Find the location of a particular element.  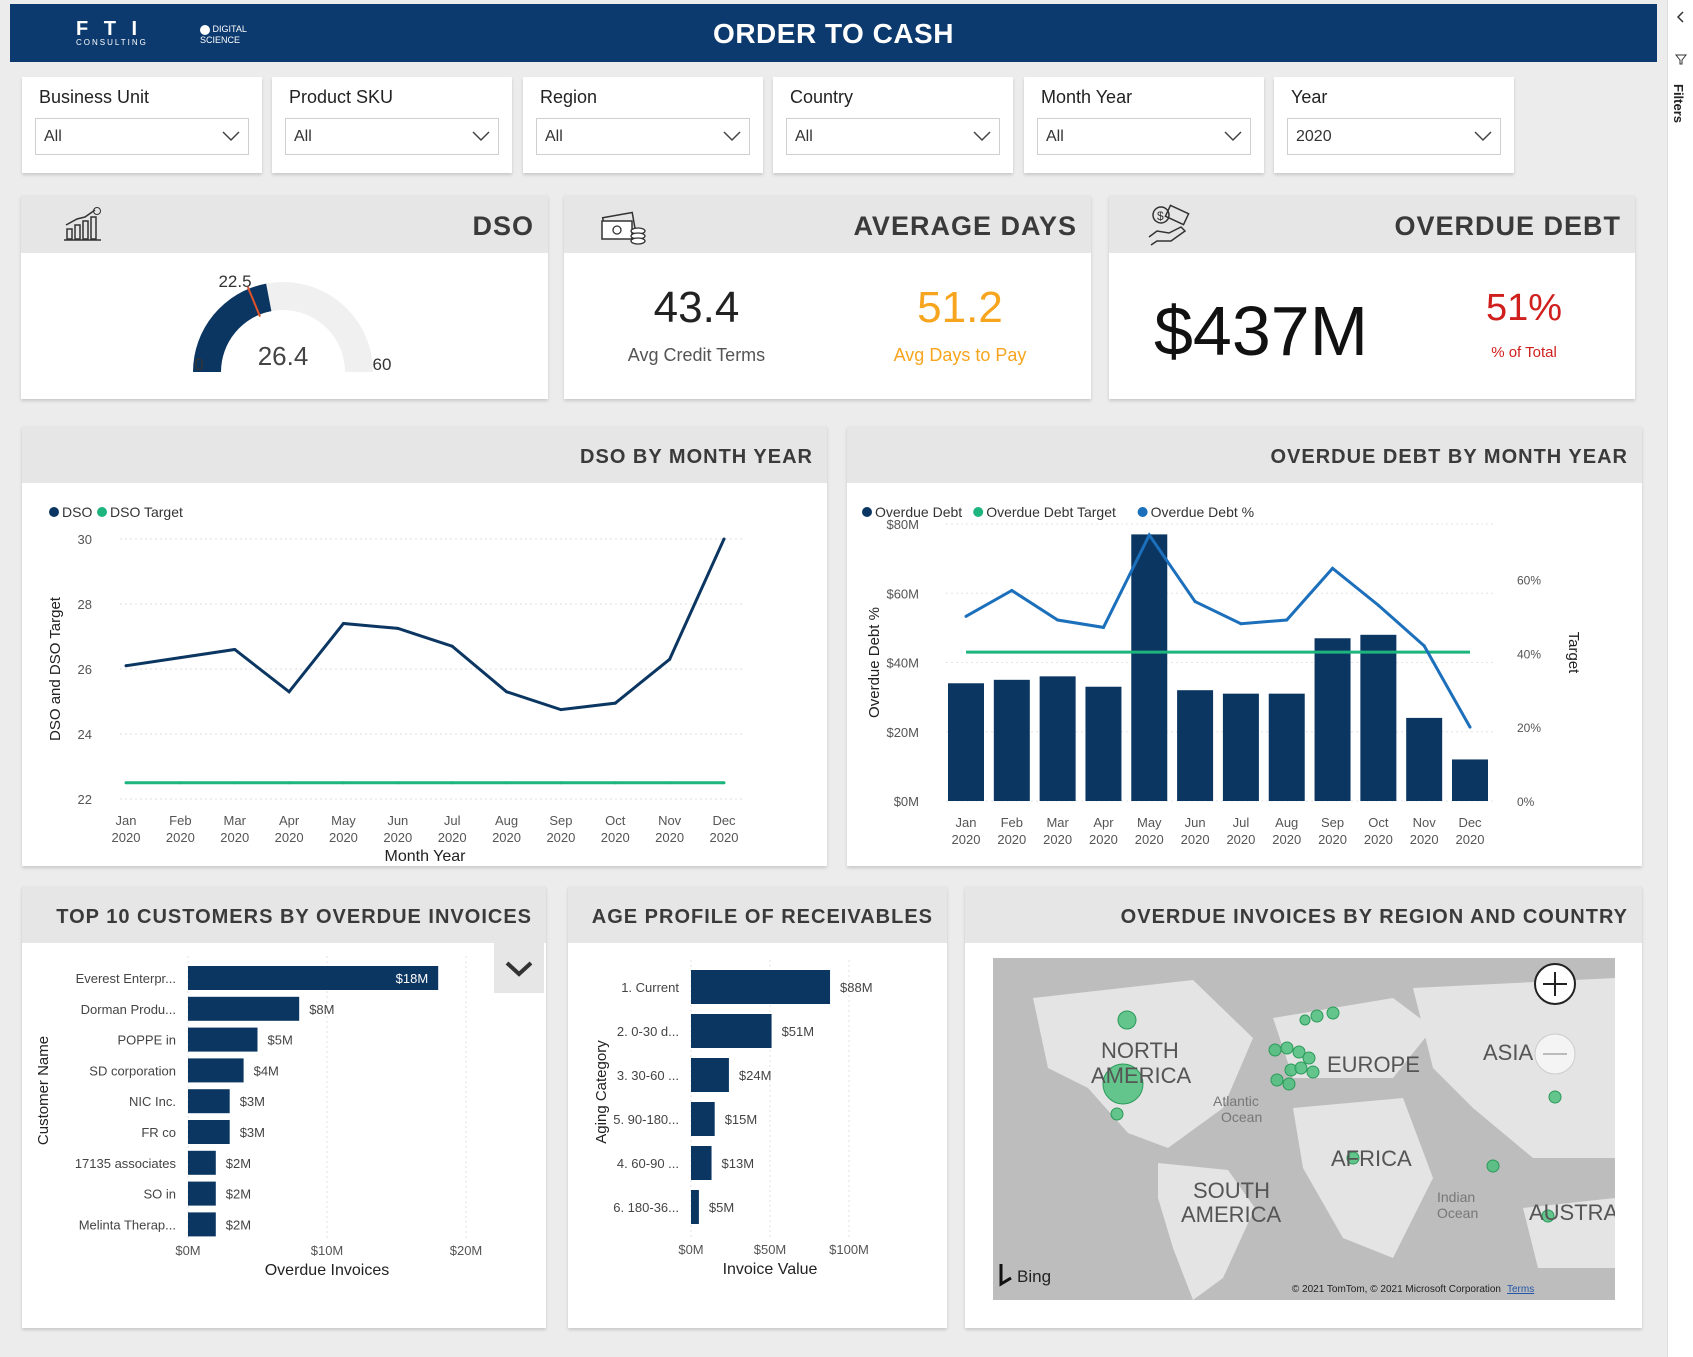

slicer-dropdown: 2020 is located at coordinates (1394, 136).